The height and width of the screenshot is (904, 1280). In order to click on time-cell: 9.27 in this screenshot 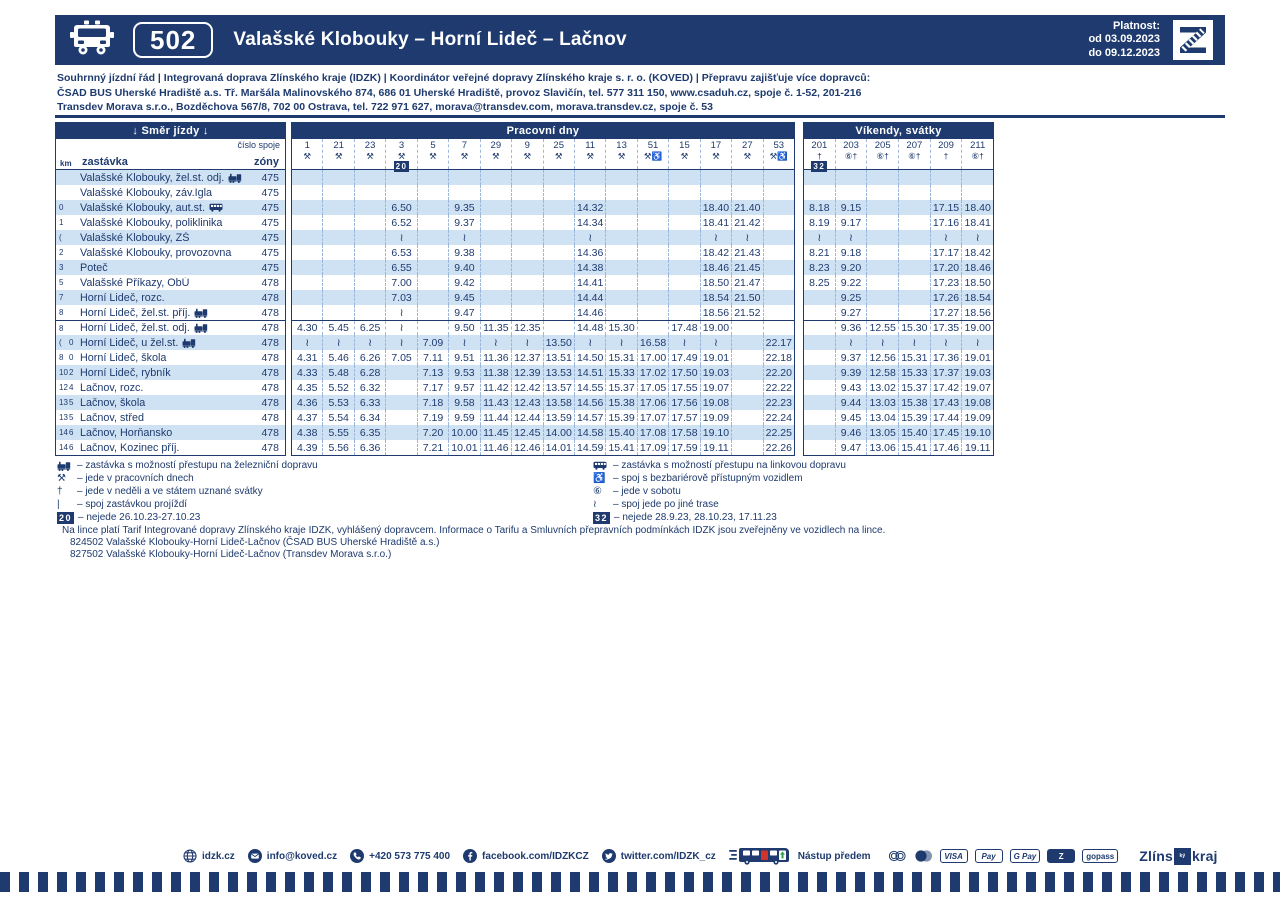, I will do `click(850, 312)`.